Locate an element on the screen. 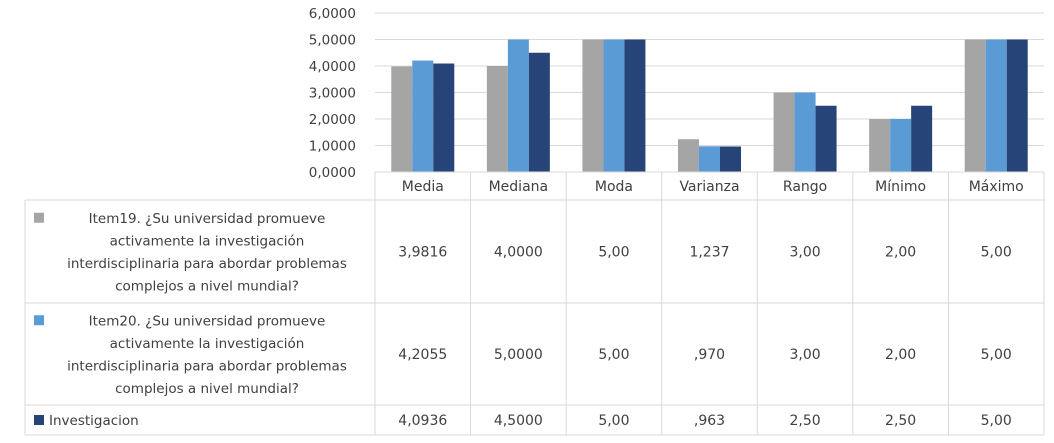 This screenshot has height=443, width=1054. table-cell-value: ,970 is located at coordinates (709, 355).